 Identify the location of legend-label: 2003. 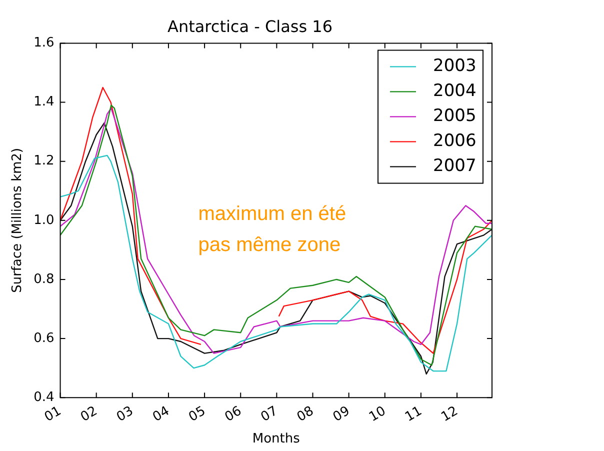
(454, 66).